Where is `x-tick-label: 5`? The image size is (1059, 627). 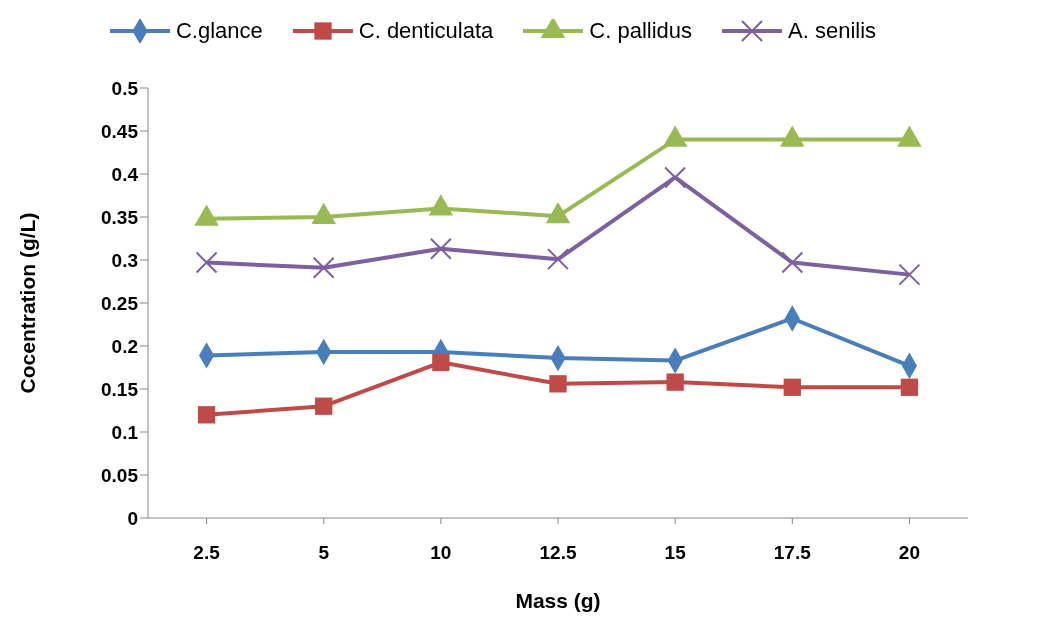
x-tick-label: 5 is located at coordinates (324, 553).